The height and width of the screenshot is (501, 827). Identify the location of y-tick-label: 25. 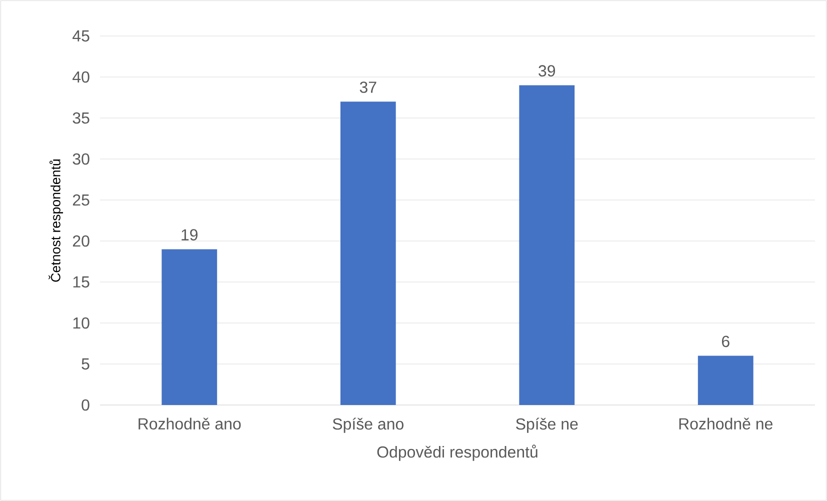
(81, 200).